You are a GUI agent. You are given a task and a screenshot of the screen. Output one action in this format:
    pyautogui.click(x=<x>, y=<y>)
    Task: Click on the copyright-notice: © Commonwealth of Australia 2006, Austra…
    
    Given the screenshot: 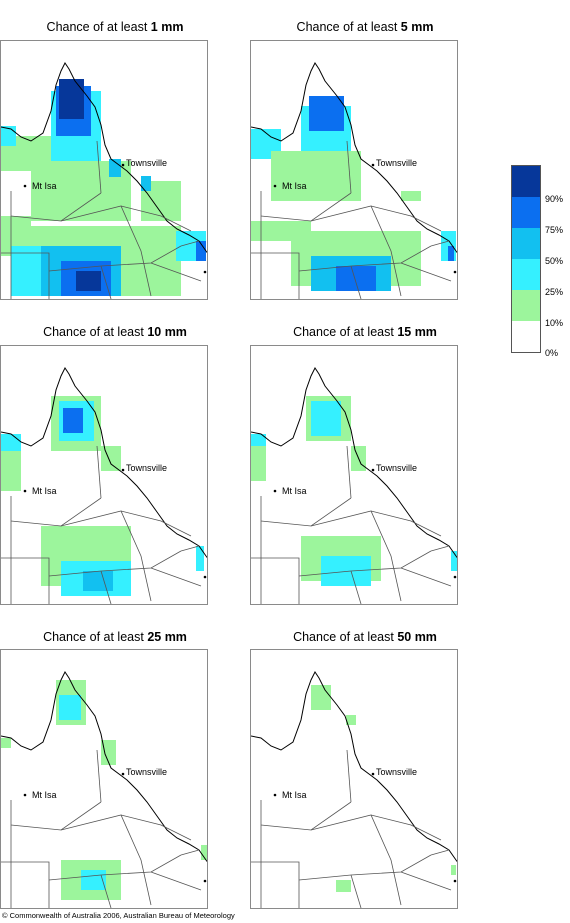 What is the action you would take?
    pyautogui.click(x=118, y=915)
    